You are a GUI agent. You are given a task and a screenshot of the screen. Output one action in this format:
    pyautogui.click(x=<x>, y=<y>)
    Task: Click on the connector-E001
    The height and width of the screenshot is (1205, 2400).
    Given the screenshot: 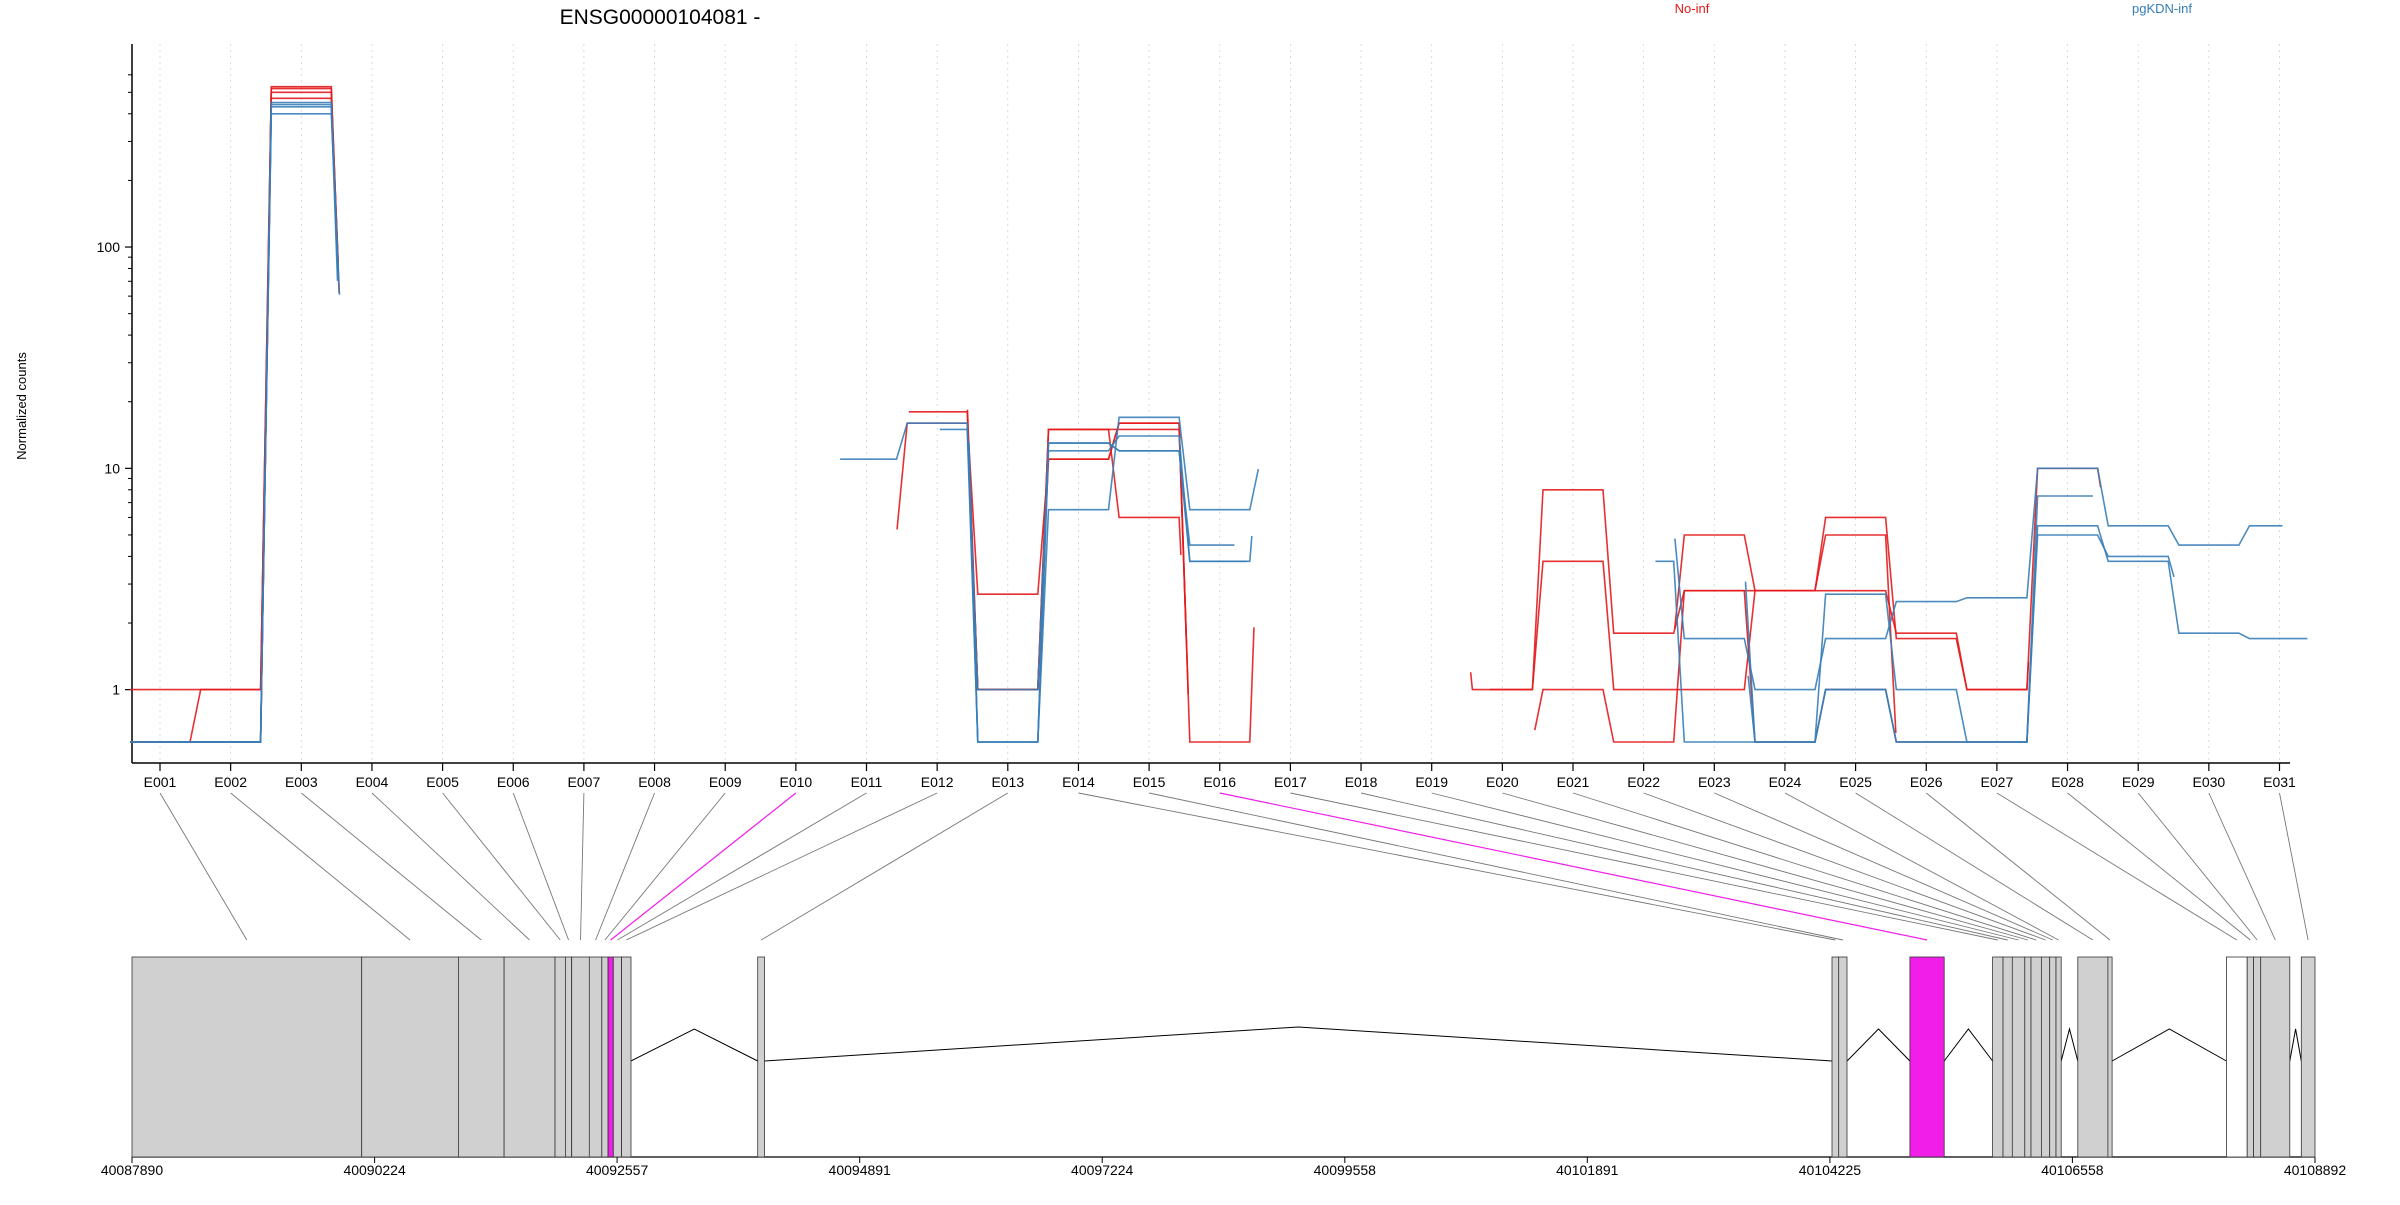 What is the action you would take?
    pyautogui.click(x=203, y=866)
    